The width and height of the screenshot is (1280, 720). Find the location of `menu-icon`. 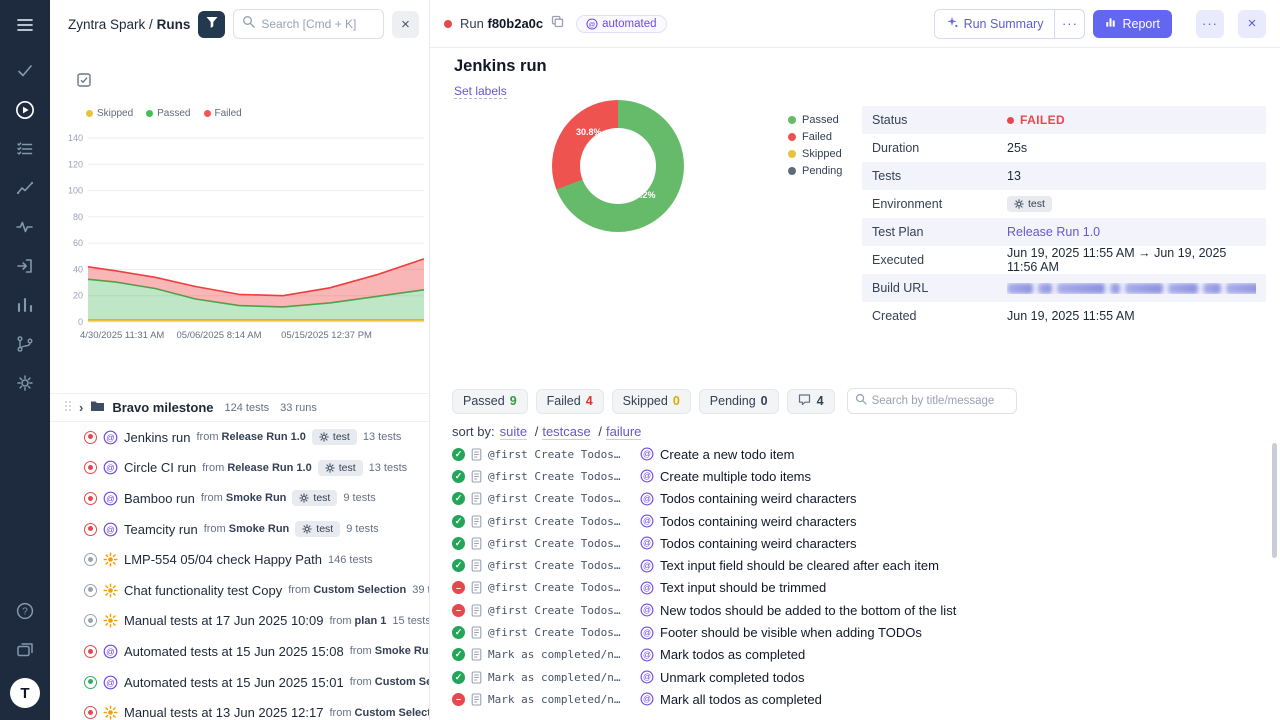

menu-icon is located at coordinates (25, 25).